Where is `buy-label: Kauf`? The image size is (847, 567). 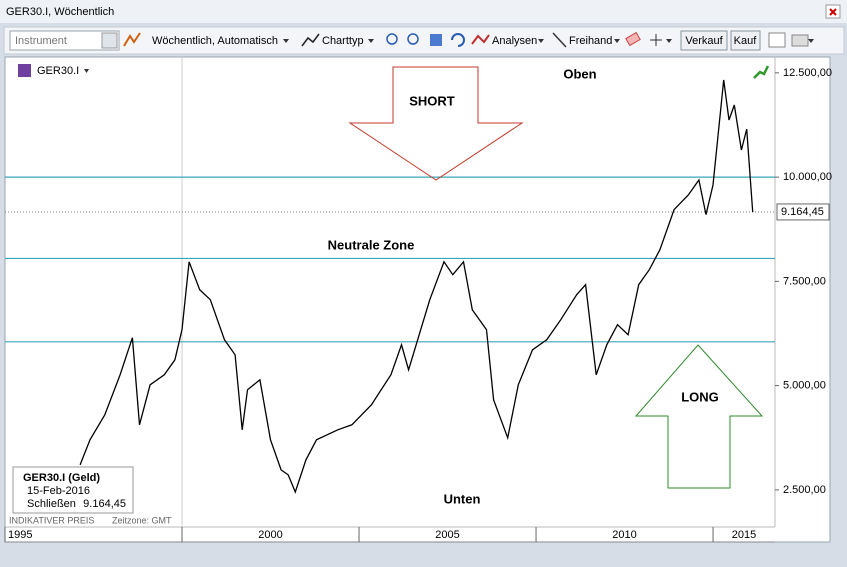
buy-label: Kauf is located at coordinates (746, 41).